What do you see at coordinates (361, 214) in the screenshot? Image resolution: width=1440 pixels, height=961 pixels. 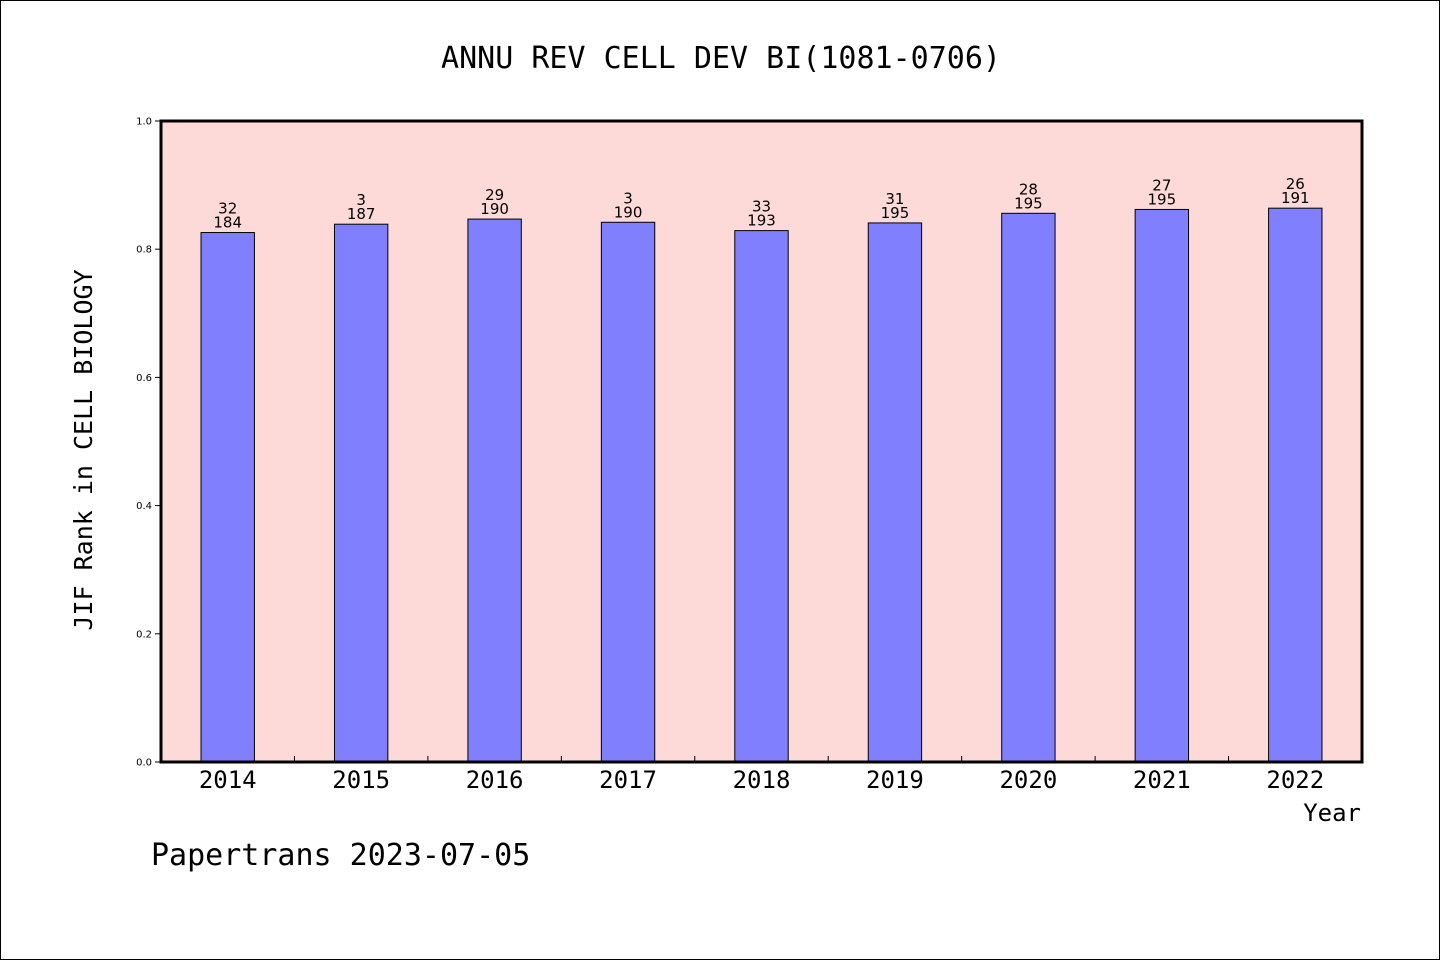 I see `bar-total-label-2015: 187` at bounding box center [361, 214].